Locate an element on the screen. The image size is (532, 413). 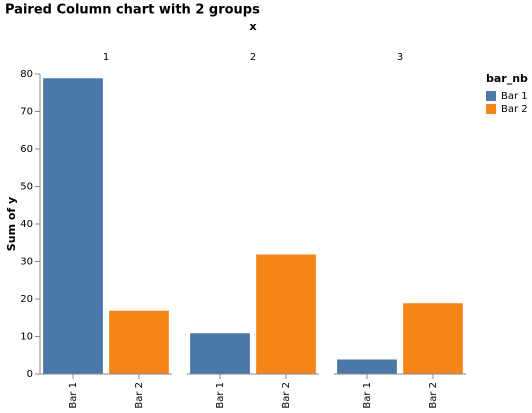
y-tick-label: 30 is located at coordinates (26, 262).